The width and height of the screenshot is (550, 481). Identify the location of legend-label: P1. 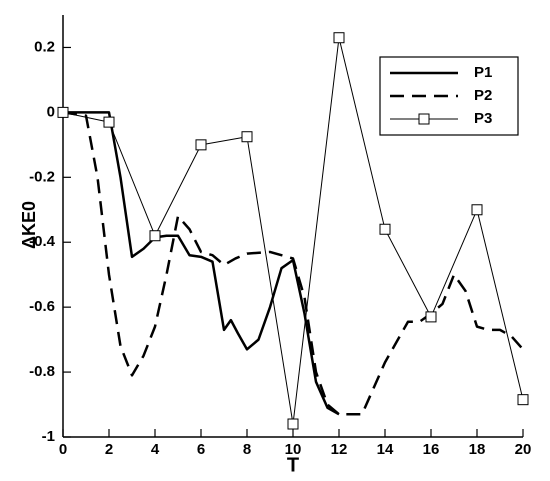
(483, 72).